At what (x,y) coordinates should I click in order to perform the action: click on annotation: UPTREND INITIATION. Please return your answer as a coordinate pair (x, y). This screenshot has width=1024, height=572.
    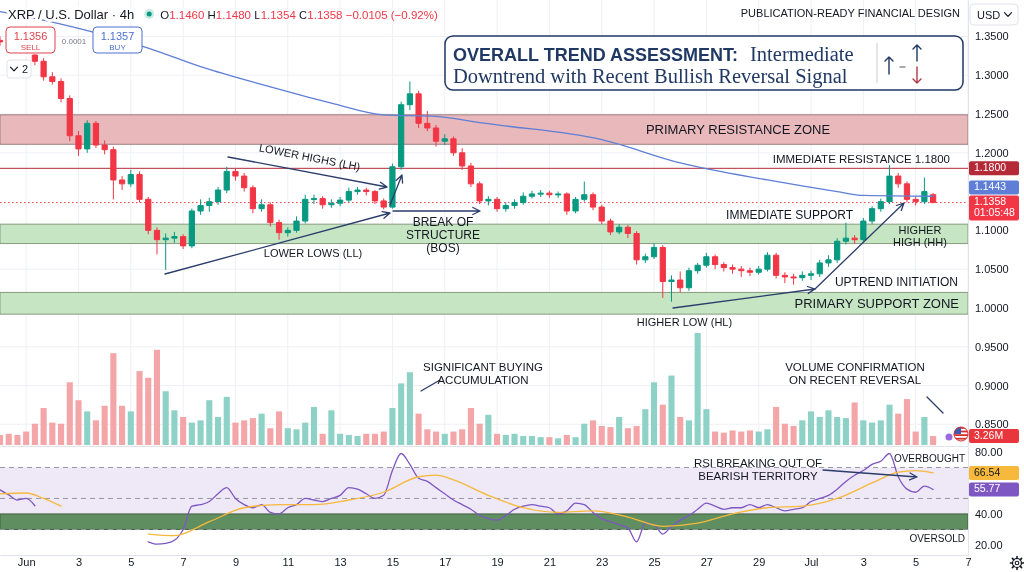
    Looking at the image, I should click on (896, 282).